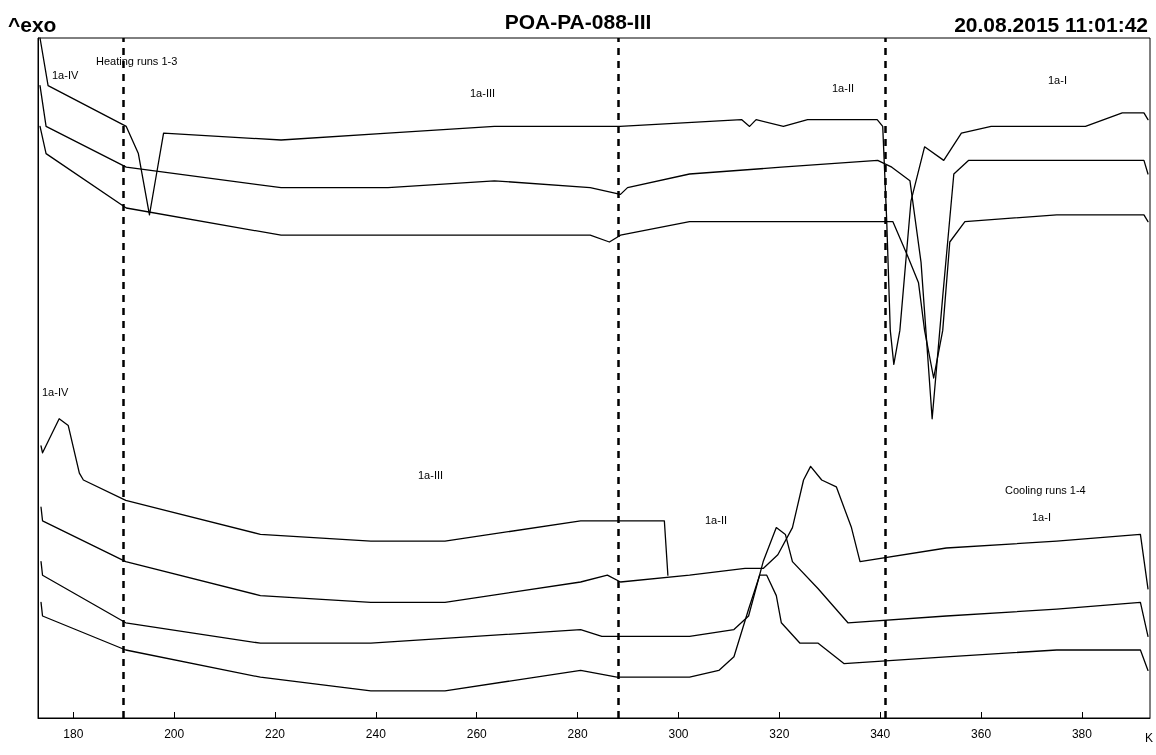 This screenshot has height=755, width=1156. I want to click on chart-subtitle: 20.08.2015 11:01:42, so click(1051, 24).